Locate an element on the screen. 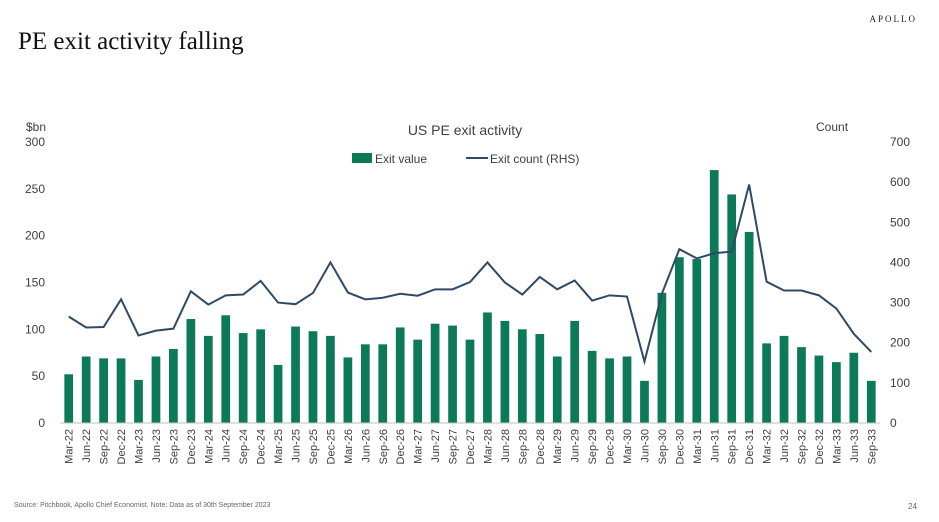 The width and height of the screenshot is (939, 522). x-tick-label: Sep-31 is located at coordinates (733, 446).